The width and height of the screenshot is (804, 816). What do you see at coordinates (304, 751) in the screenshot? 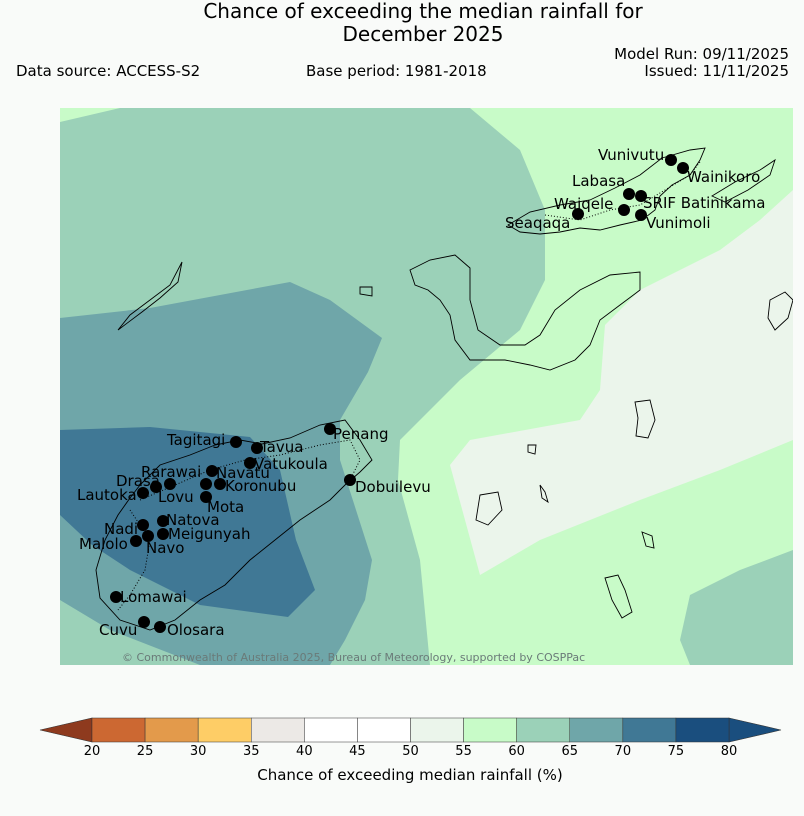
I see `colorbar-tick-label: 40` at bounding box center [304, 751].